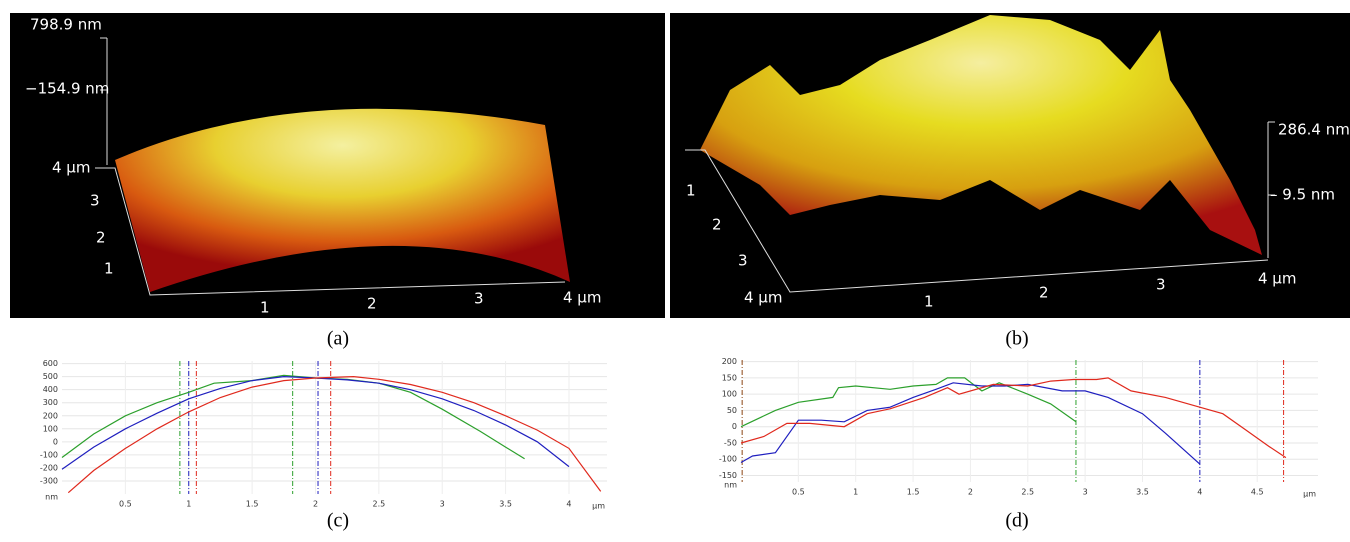 The width and height of the screenshot is (1350, 542). I want to click on y-tick-label: 300, so click(50, 402).